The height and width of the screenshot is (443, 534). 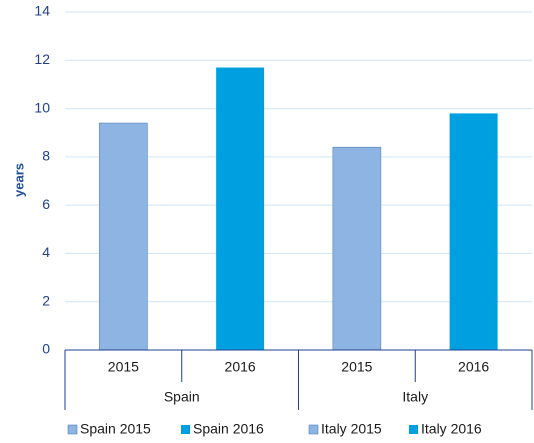 I want to click on legend-label: Spain 2015, so click(x=115, y=429).